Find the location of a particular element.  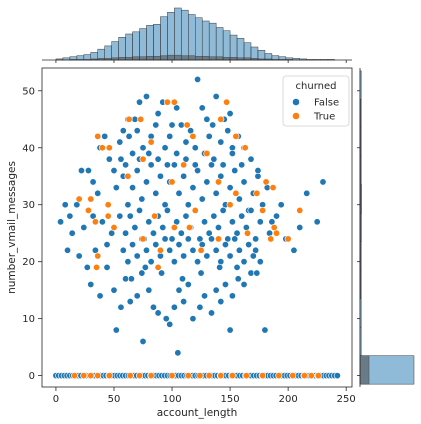

marginal-x-histogram is located at coordinates (197, 34).